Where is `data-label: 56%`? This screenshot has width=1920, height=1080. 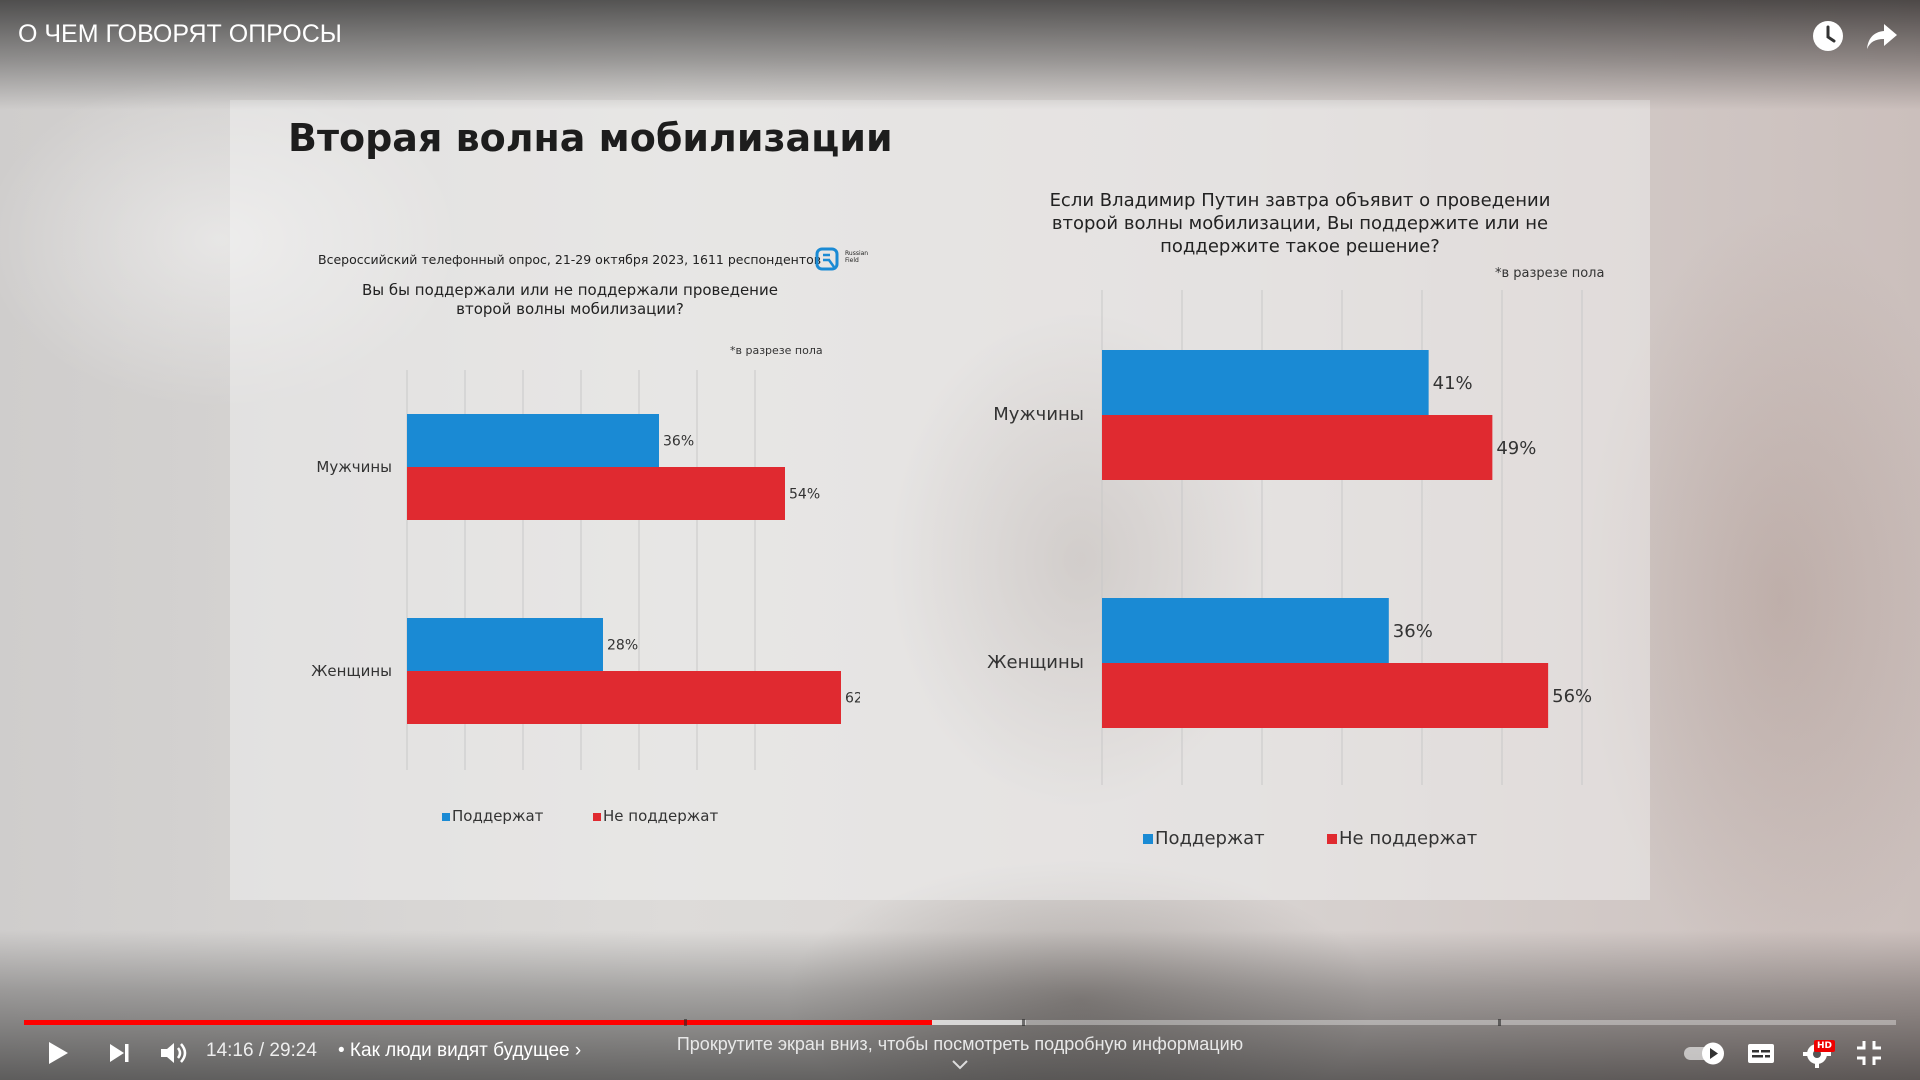
data-label: 56% is located at coordinates (1572, 696).